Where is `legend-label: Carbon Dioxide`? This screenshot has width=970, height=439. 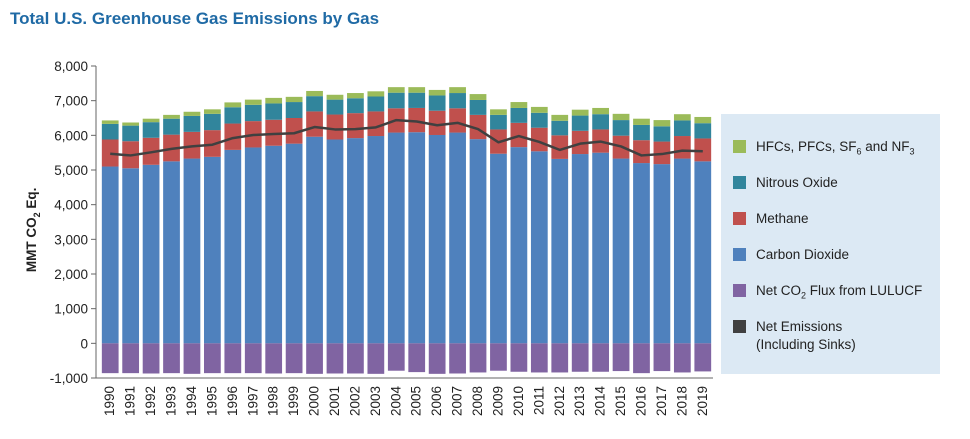 legend-label: Carbon Dioxide is located at coordinates (803, 254).